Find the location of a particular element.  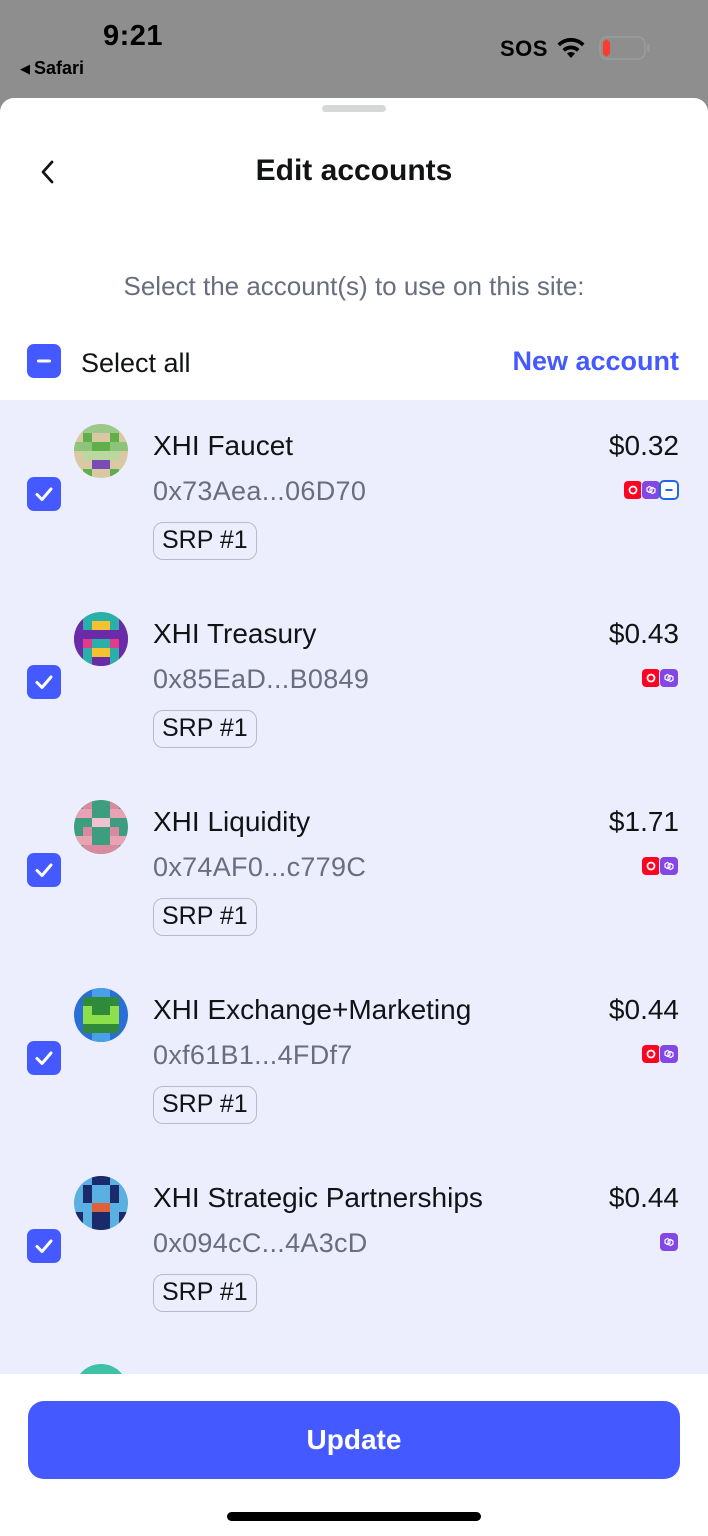

battery-icon is located at coordinates (624, 48).